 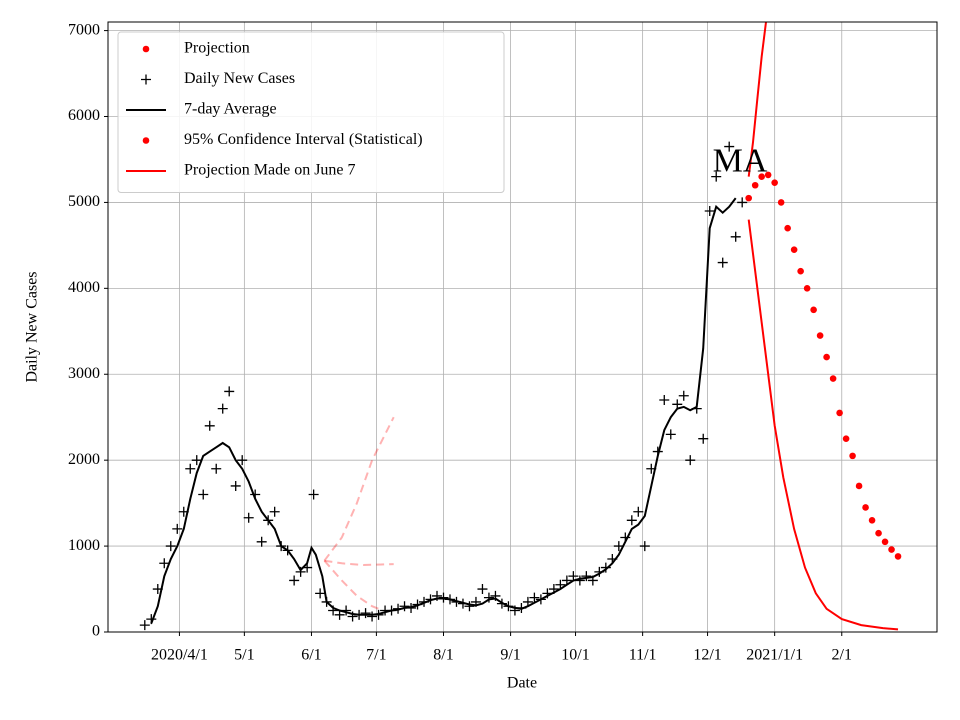 I want to click on x-tick-label: 11/1, so click(x=643, y=655).